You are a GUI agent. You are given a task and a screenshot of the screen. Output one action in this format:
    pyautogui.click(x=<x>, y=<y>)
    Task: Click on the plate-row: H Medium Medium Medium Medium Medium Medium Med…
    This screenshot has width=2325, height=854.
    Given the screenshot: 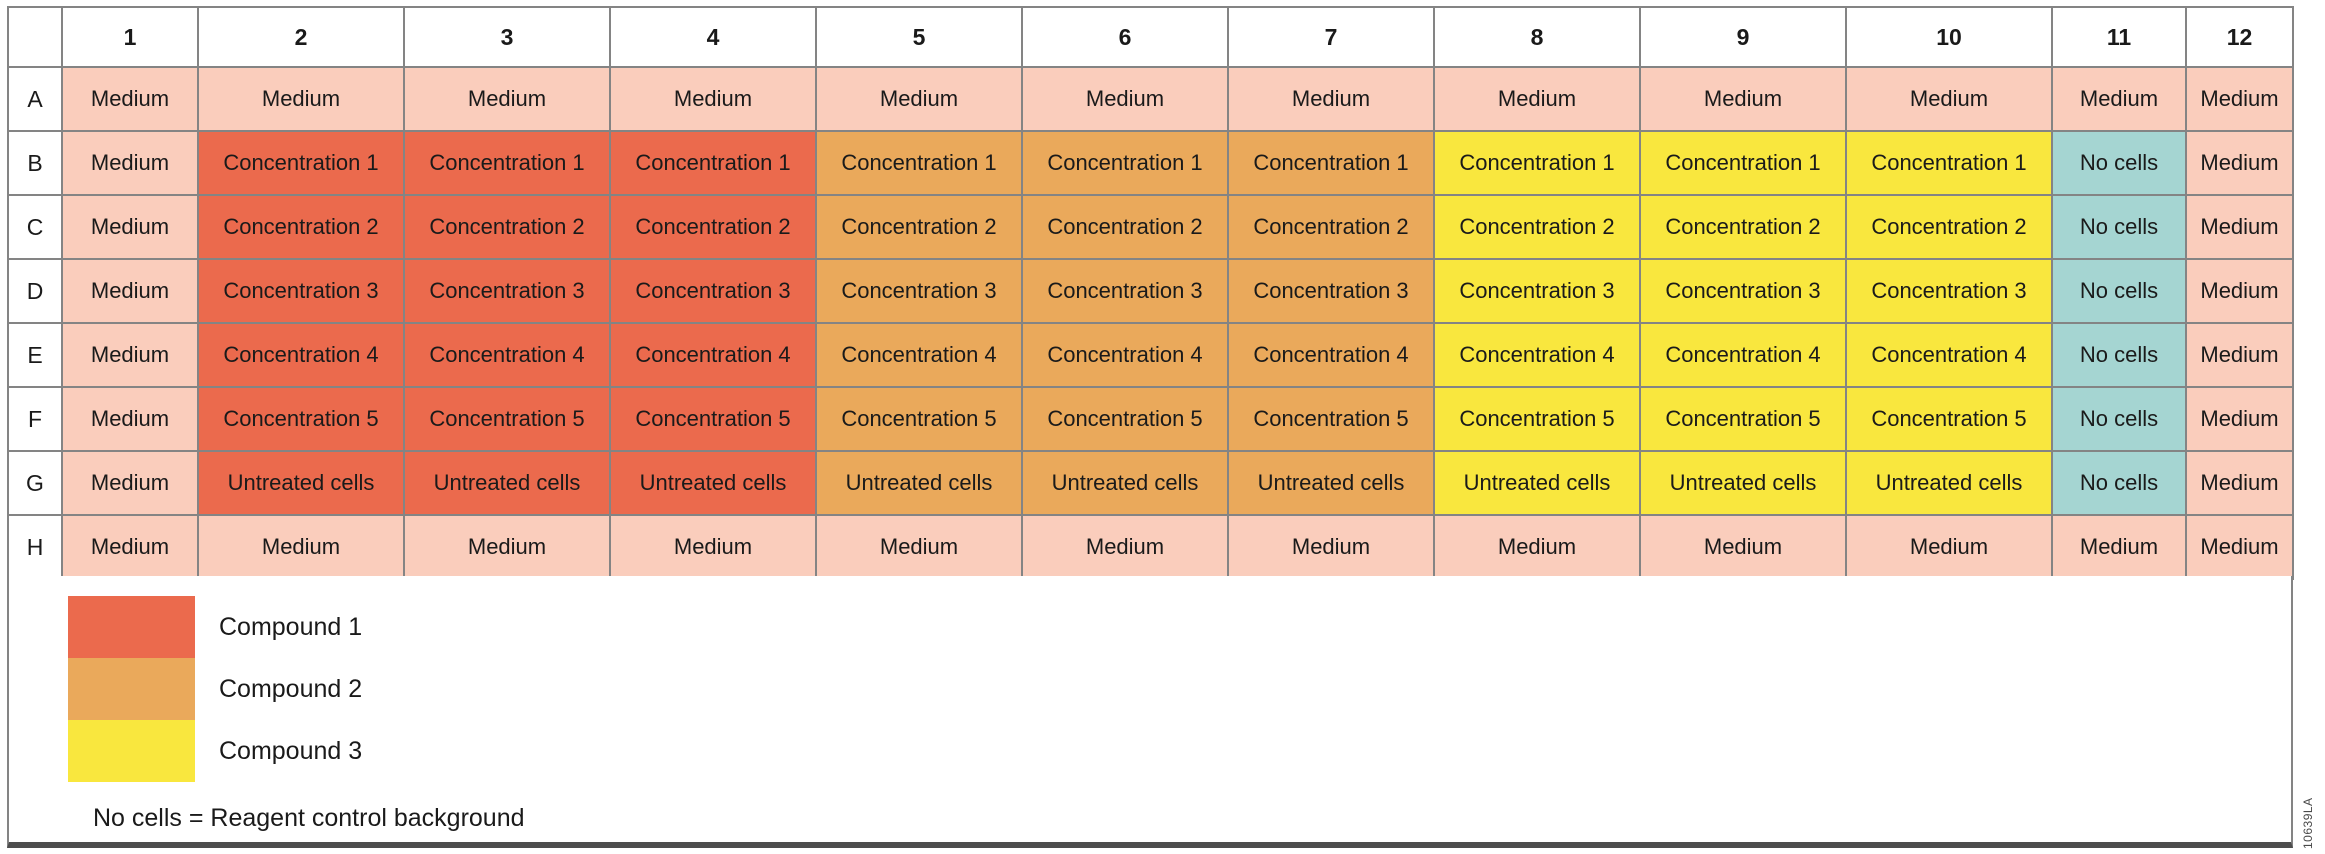 What is the action you would take?
    pyautogui.click(x=1150, y=547)
    